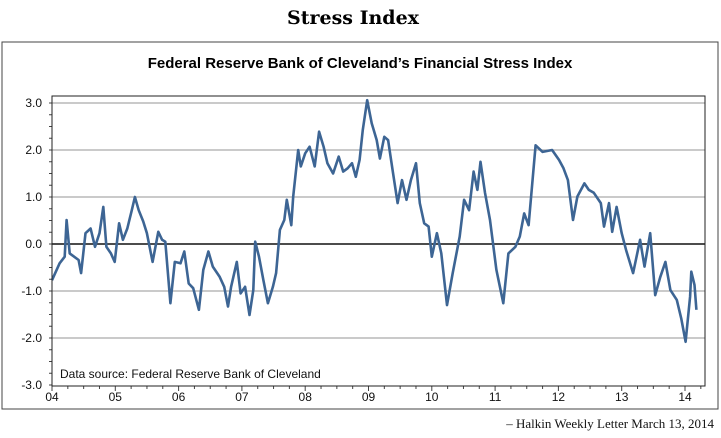 The width and height of the screenshot is (721, 438). What do you see at coordinates (432, 397) in the screenshot?
I see `x-tick-label: 10` at bounding box center [432, 397].